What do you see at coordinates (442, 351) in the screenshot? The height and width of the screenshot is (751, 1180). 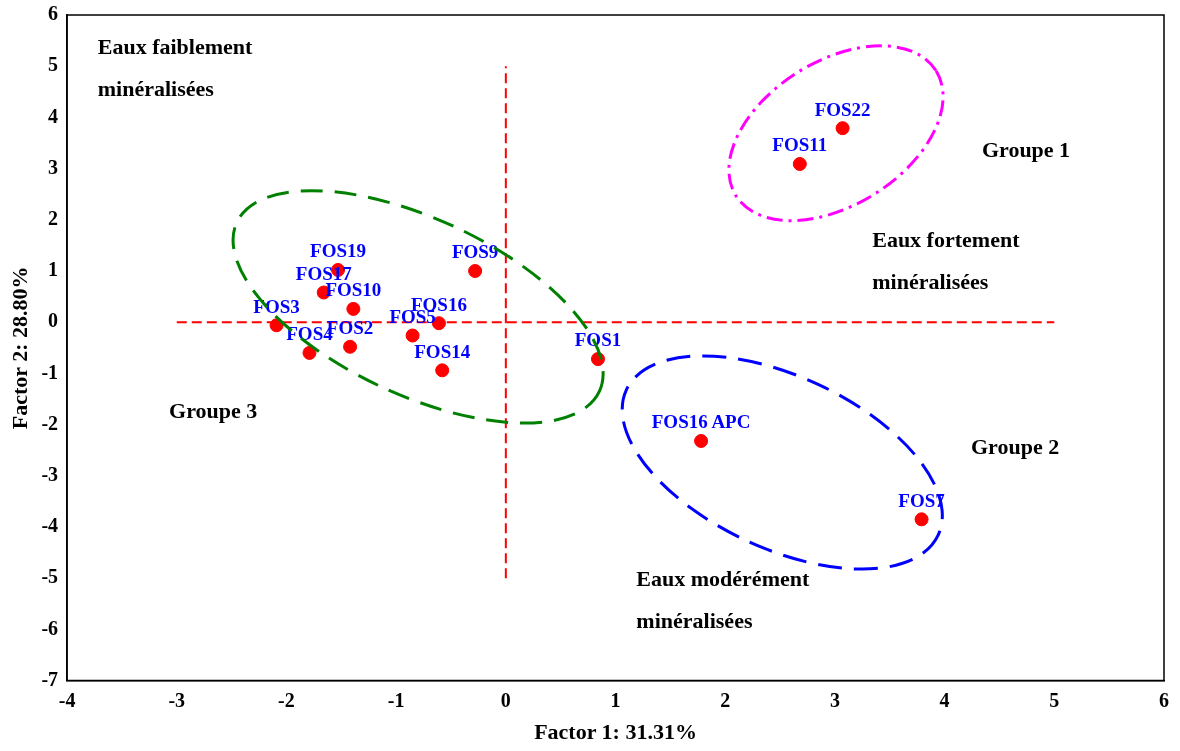 I see `data-label: FOS14` at bounding box center [442, 351].